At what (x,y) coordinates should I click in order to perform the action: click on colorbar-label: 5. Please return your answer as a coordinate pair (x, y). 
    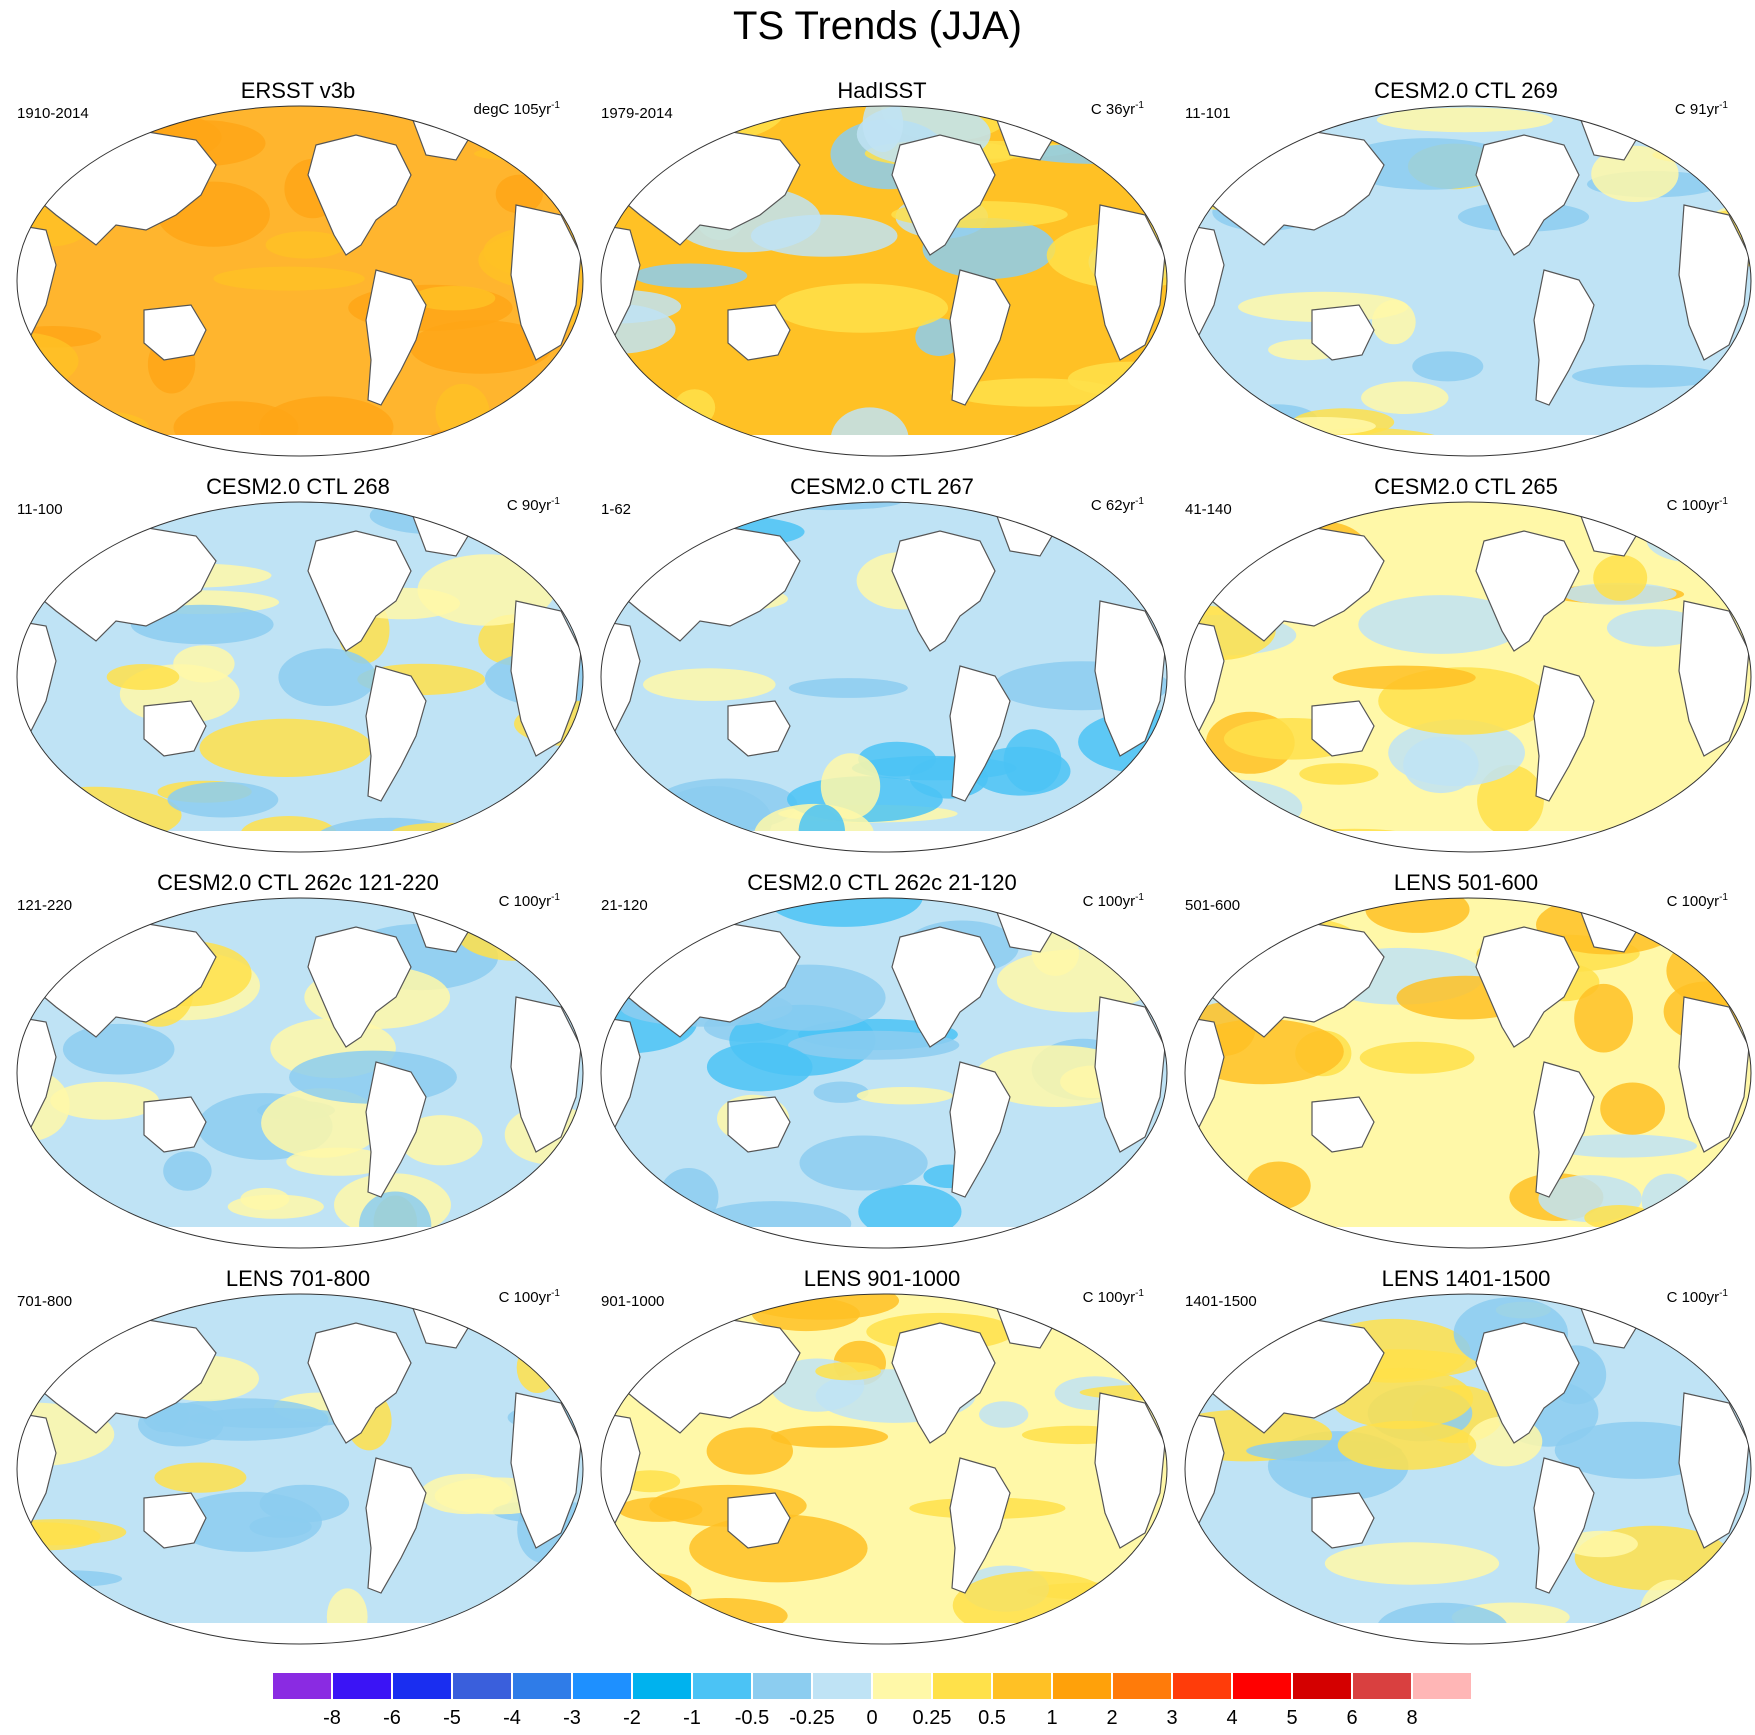
    Looking at the image, I should click on (1292, 1718).